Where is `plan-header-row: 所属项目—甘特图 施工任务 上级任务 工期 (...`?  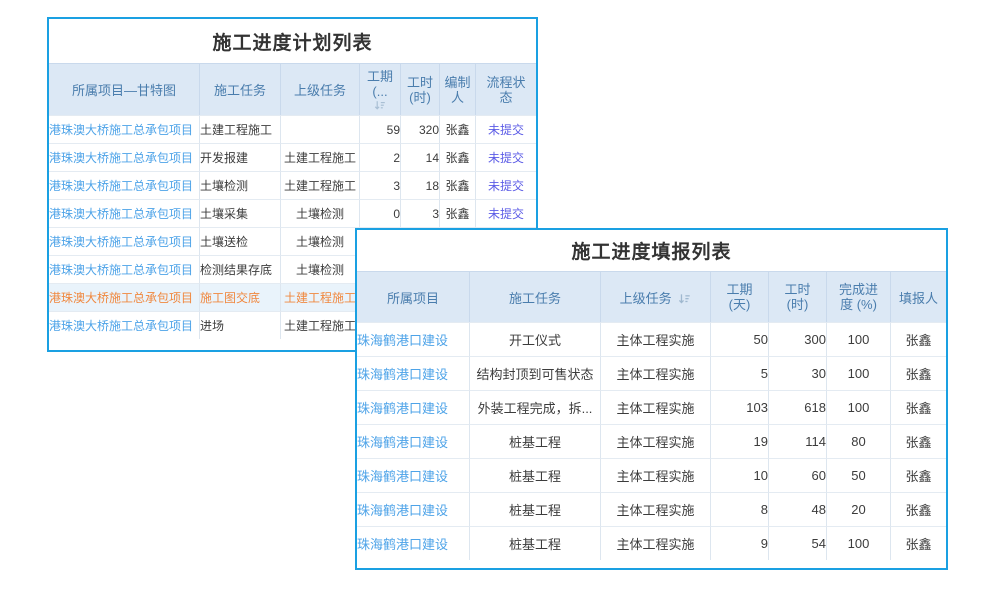
plan-header-row: 所属项目—甘特图 施工任务 上级任务 工期 (... is located at coordinates (292, 89).